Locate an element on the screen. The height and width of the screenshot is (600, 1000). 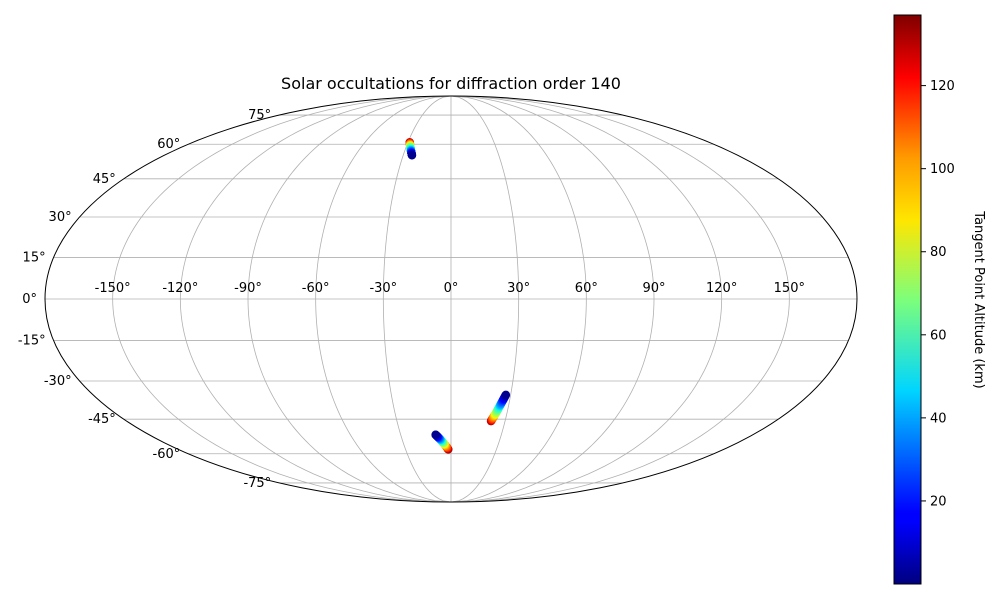
colorbar-tick-label: 100 is located at coordinates (942, 169).